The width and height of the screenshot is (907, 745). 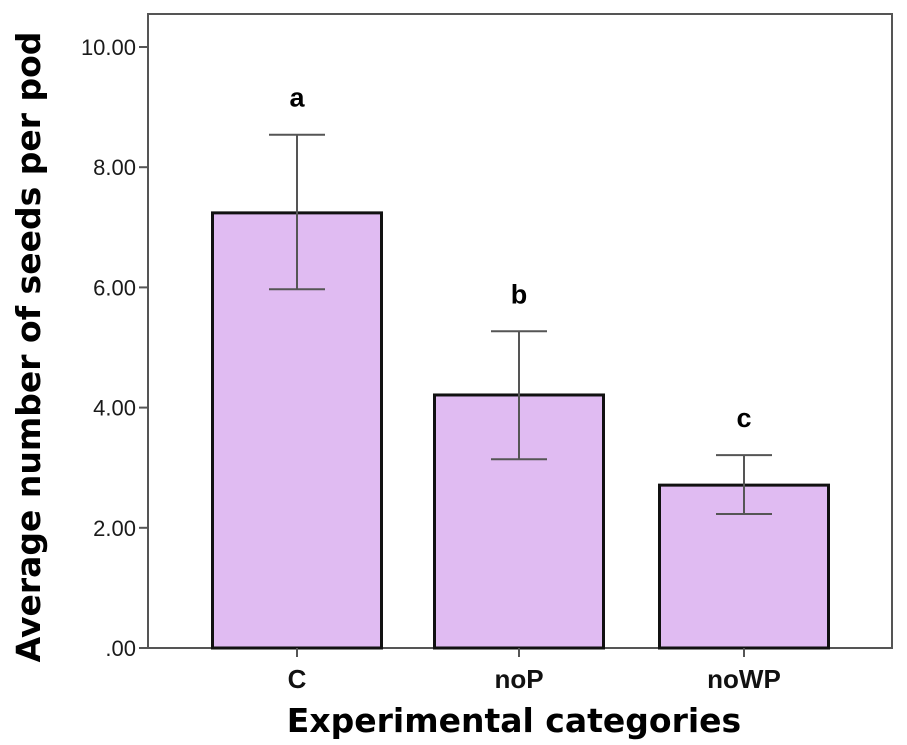 What do you see at coordinates (514, 720) in the screenshot?
I see `x-axis-title: Experimental categories` at bounding box center [514, 720].